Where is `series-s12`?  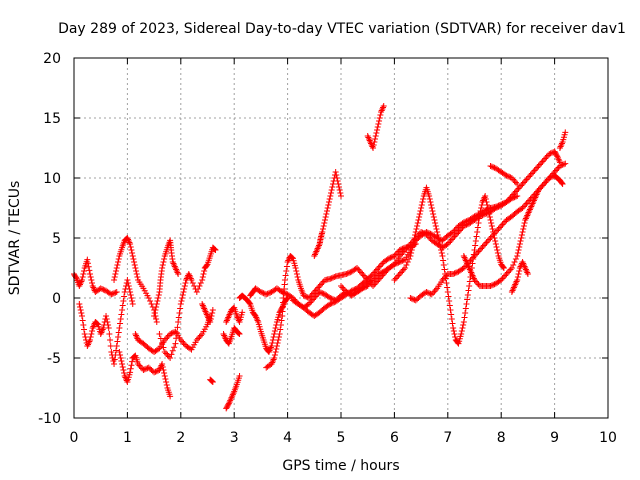
series-s12 is located at coordinates (231, 336).